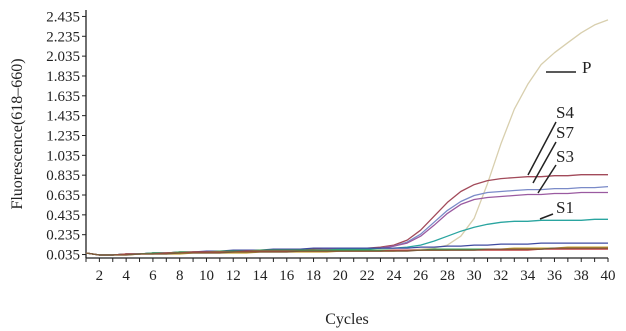  Describe the element at coordinates (394, 276) in the screenshot. I see `x-tick-label: 24` at that location.